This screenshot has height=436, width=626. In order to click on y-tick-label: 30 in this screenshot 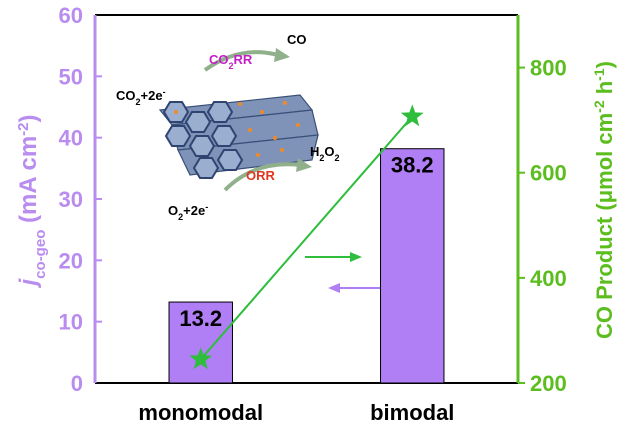, I will do `click(71, 199)`.